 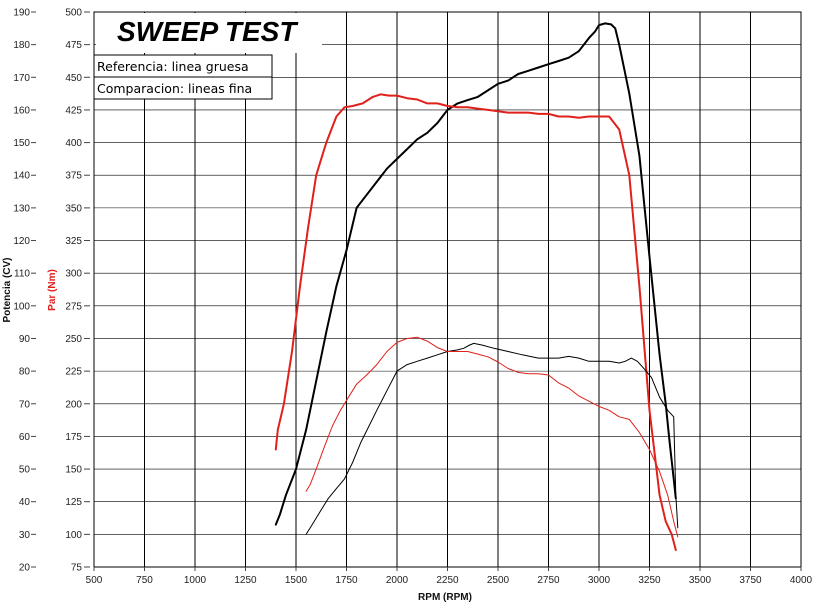 I want to click on y-tick-label-torque: 300, so click(x=73, y=274).